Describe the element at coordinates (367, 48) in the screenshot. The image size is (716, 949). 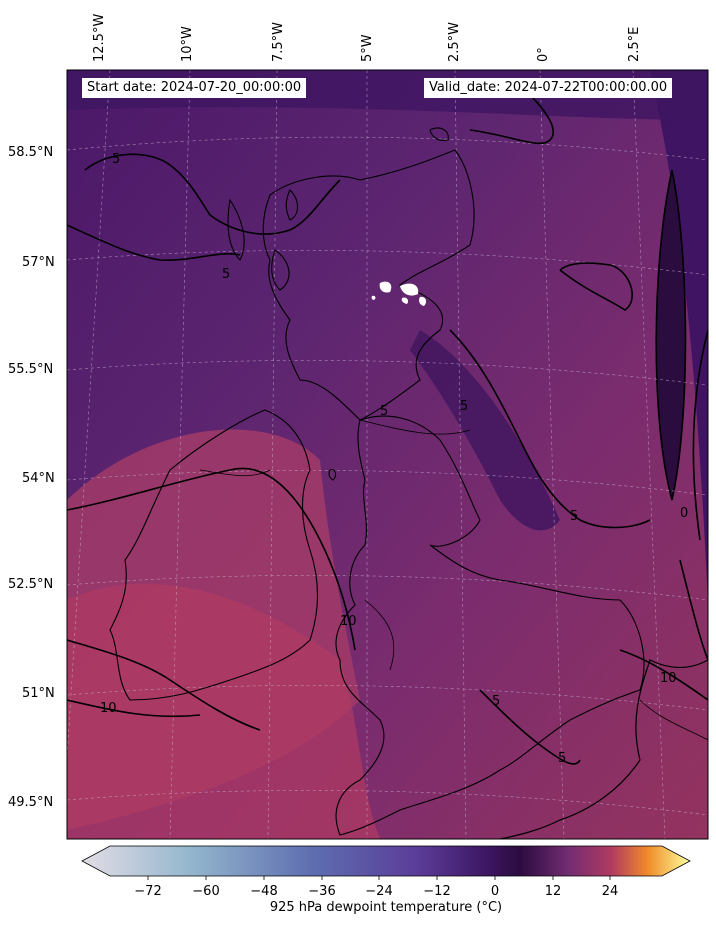
I see `longitude-label: 5°W` at that location.